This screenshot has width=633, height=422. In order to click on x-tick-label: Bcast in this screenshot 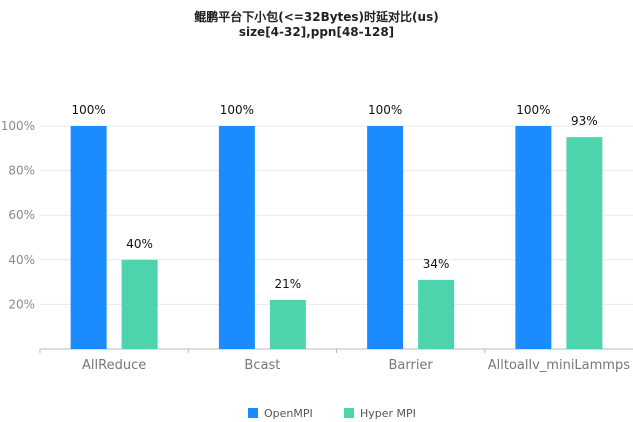, I will do `click(262, 365)`.